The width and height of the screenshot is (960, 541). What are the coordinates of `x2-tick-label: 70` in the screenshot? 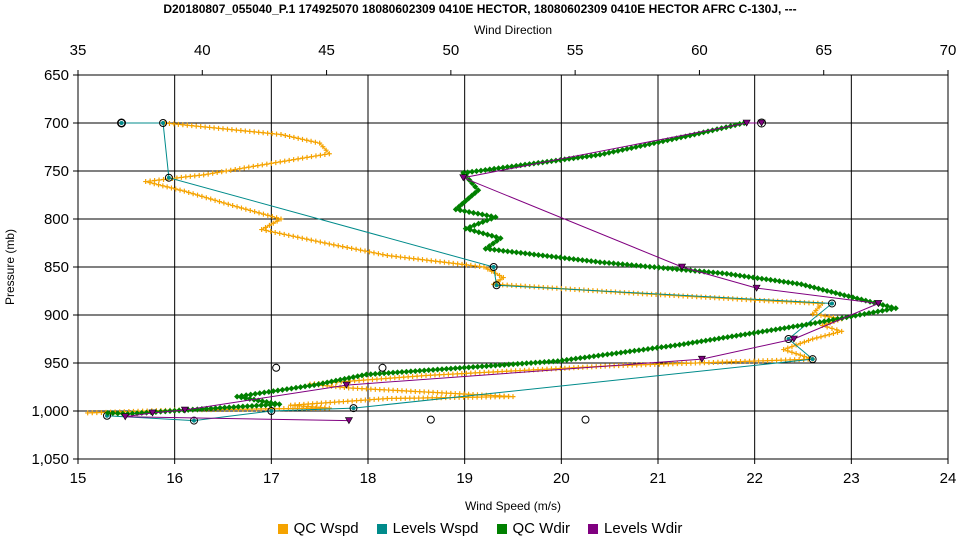 It's located at (948, 50).